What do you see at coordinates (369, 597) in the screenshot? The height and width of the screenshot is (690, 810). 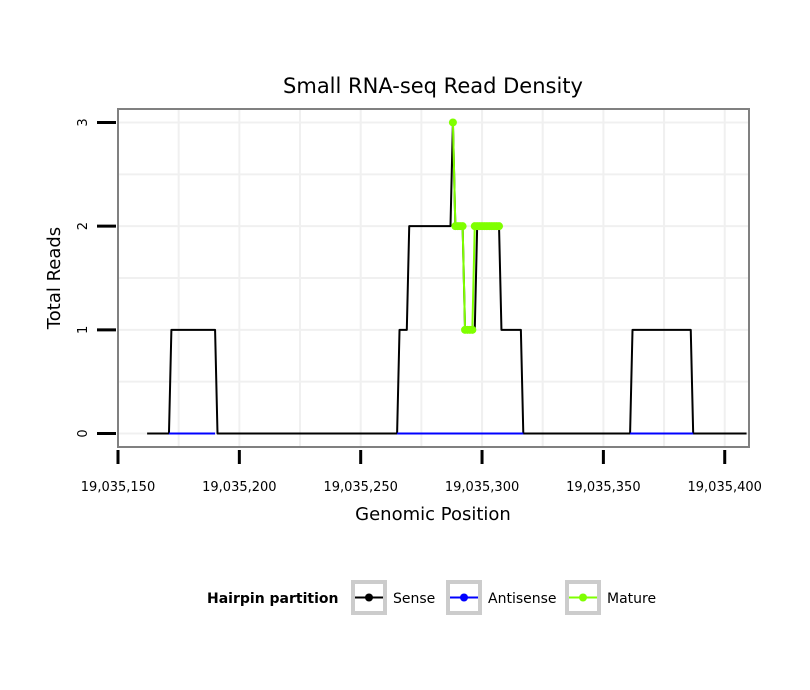 I see `legend-key-point-sense` at bounding box center [369, 597].